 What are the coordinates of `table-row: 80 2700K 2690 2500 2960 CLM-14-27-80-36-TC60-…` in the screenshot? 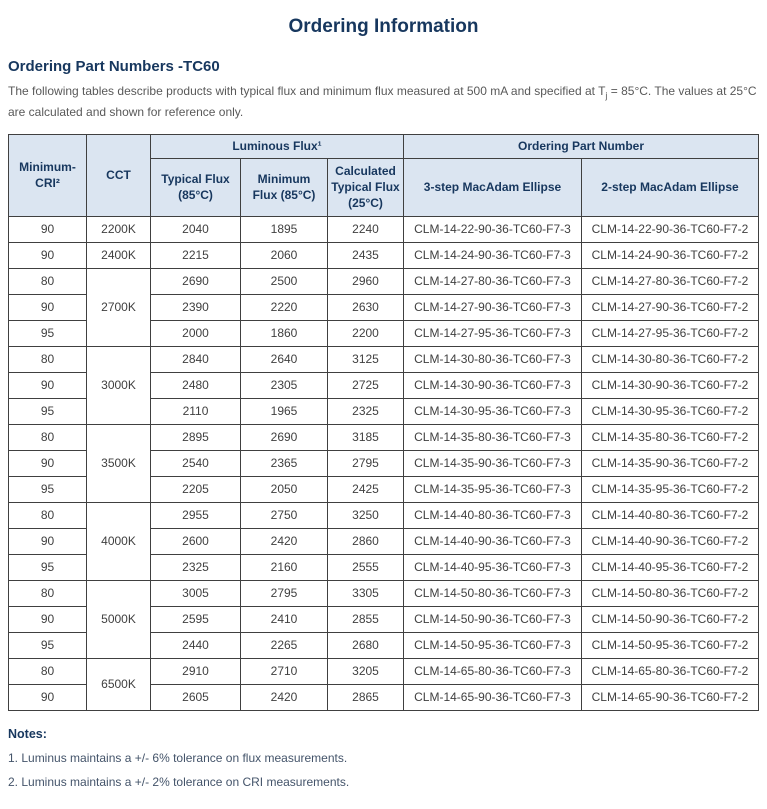 It's located at (383, 307).